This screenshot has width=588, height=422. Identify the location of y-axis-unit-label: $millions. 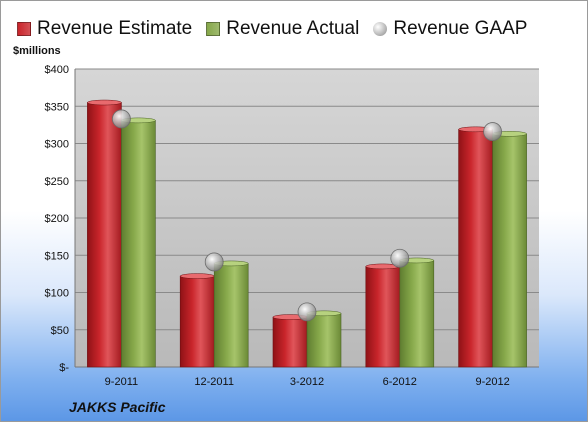
(37, 51).